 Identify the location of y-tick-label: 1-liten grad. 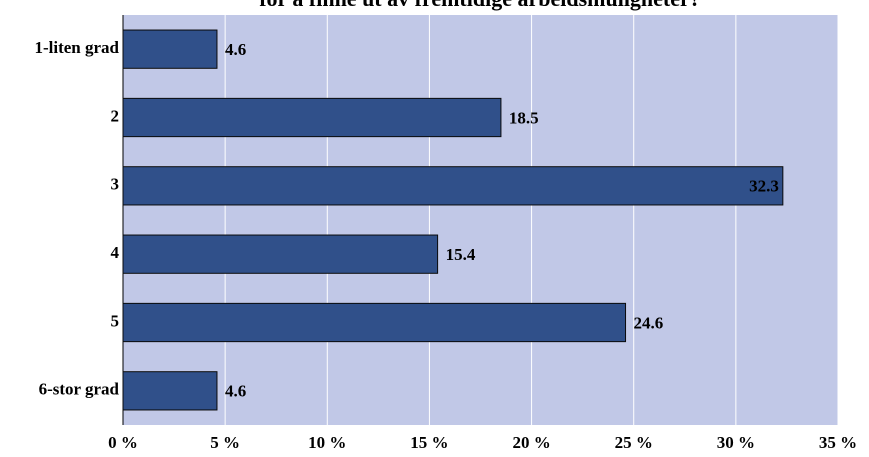
(76, 47).